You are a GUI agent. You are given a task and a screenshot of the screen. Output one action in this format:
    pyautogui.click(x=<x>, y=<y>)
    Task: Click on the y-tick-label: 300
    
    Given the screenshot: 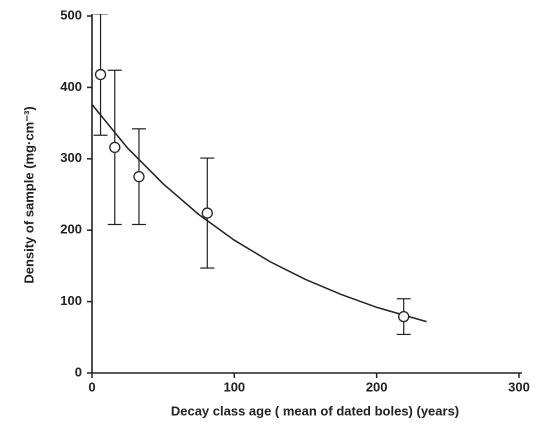 What is the action you would take?
    pyautogui.click(x=71, y=157)
    